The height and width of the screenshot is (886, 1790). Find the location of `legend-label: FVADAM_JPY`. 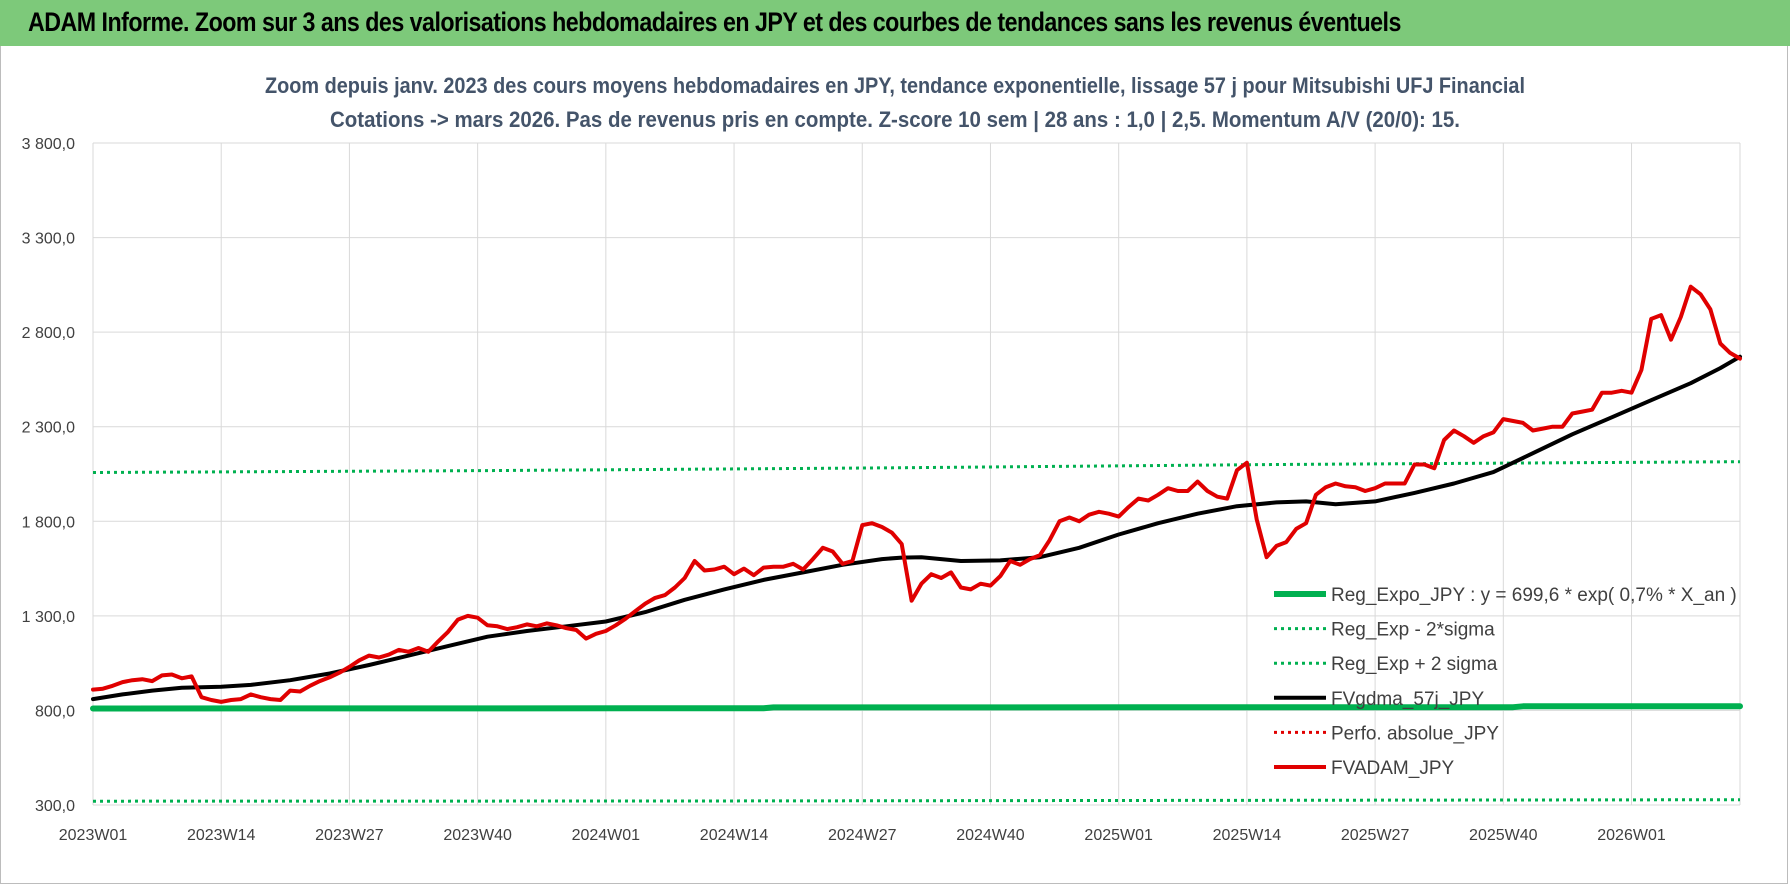

legend-label: FVADAM_JPY is located at coordinates (1393, 768).